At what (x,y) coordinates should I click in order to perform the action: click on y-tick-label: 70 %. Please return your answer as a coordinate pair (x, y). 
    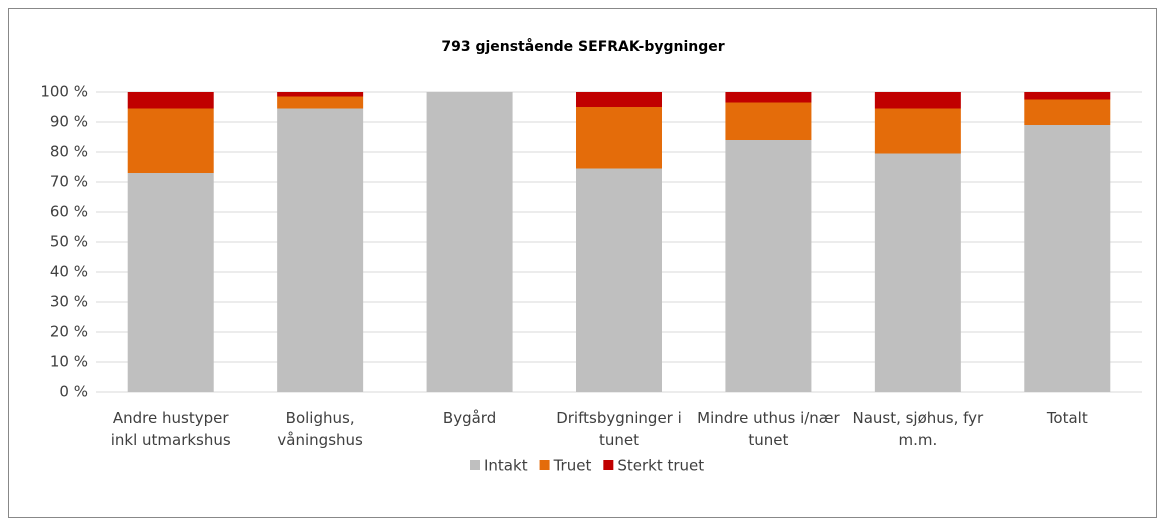
    Looking at the image, I should click on (69, 182).